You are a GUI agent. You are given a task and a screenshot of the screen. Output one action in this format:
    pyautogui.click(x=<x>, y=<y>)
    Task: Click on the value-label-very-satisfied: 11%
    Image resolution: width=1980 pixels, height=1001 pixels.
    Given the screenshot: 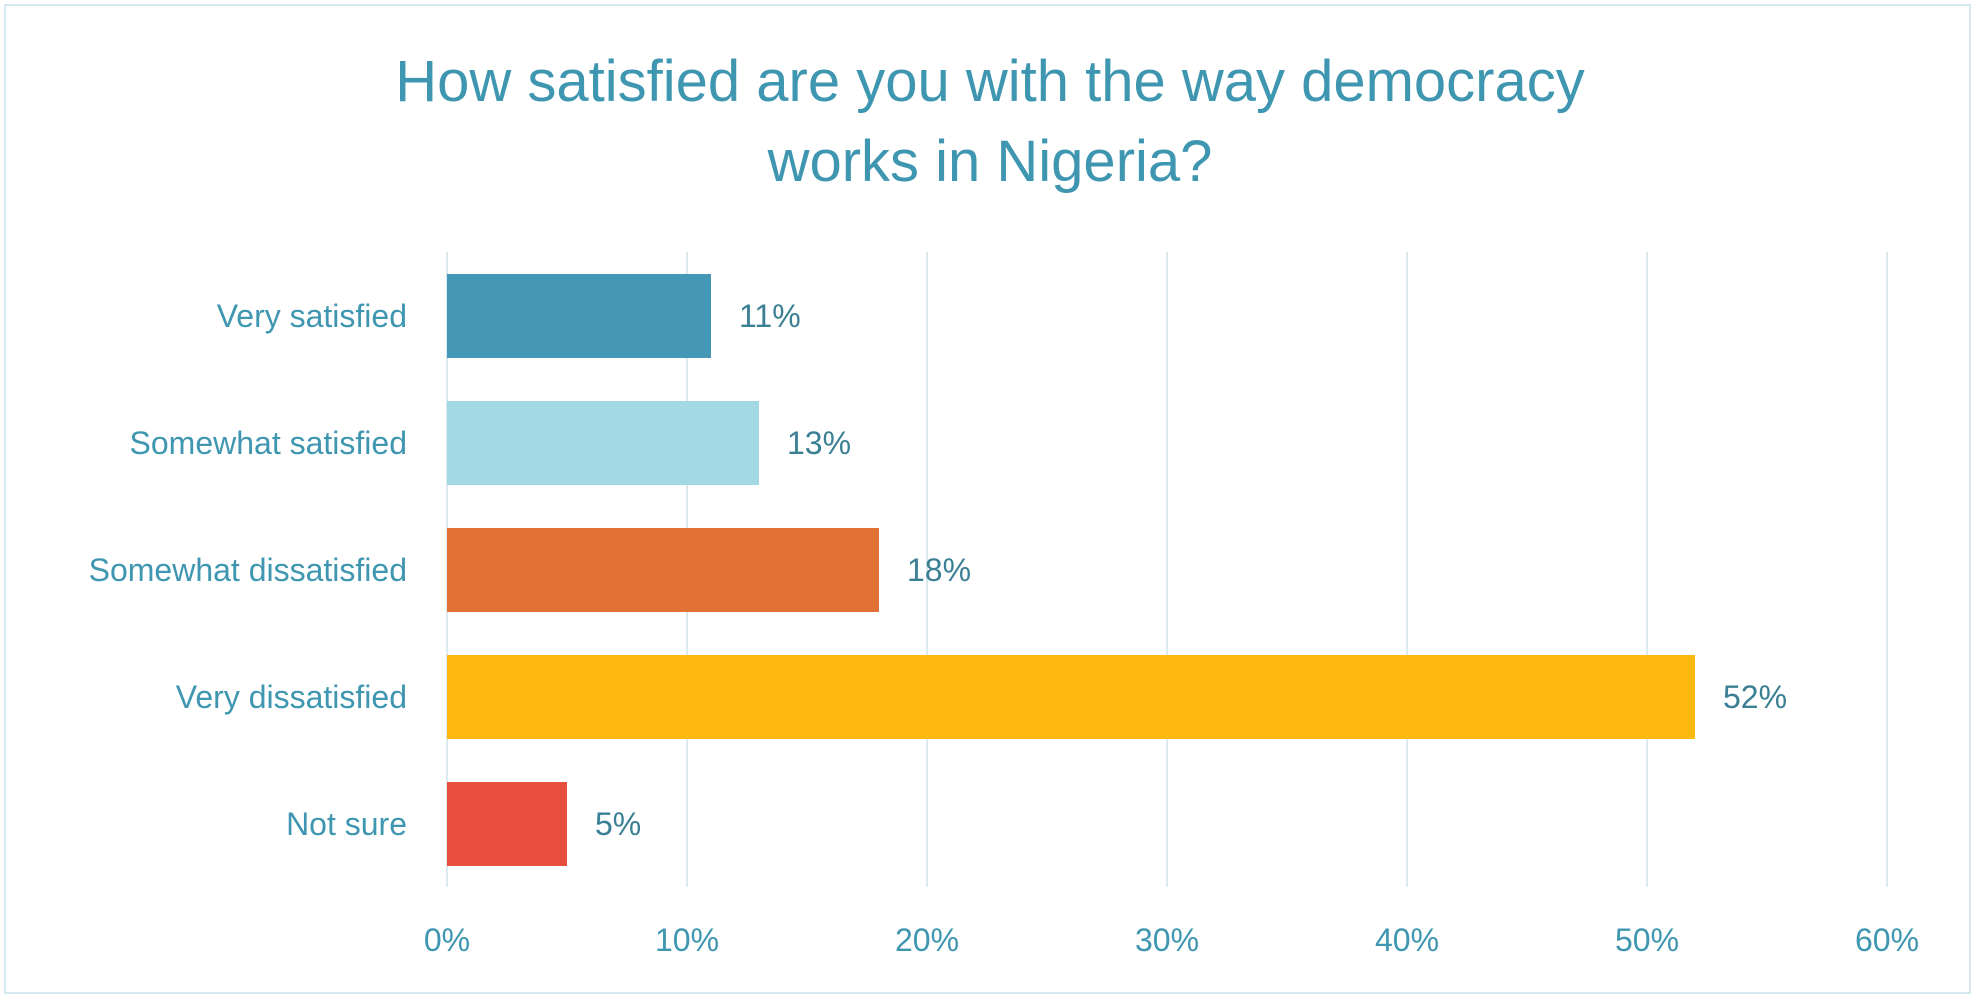 What is the action you would take?
    pyautogui.click(x=770, y=316)
    